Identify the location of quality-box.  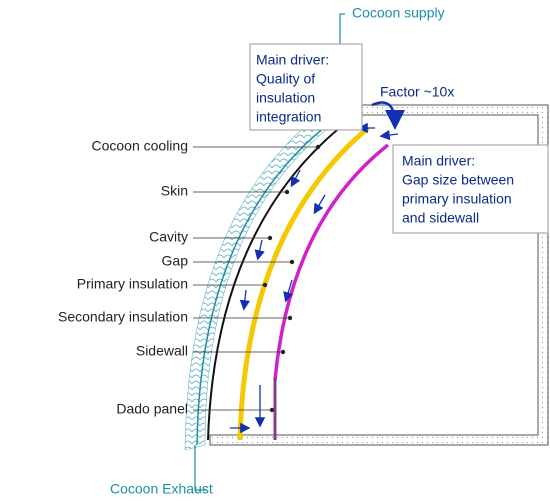
(306, 87).